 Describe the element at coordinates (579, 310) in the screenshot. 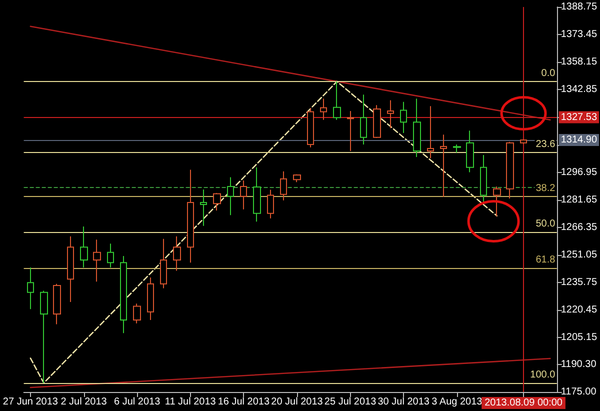

I see `y-tick-label: 1220.45` at that location.